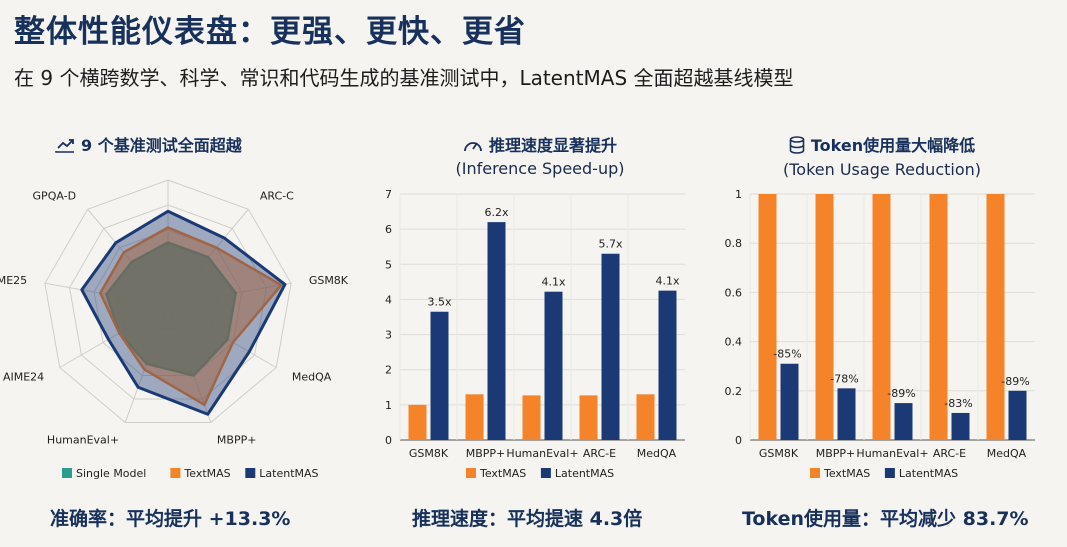 The height and width of the screenshot is (547, 1067). What do you see at coordinates (552, 145) in the screenshot?
I see `speed-panel-title: 推理速度显著提升` at bounding box center [552, 145].